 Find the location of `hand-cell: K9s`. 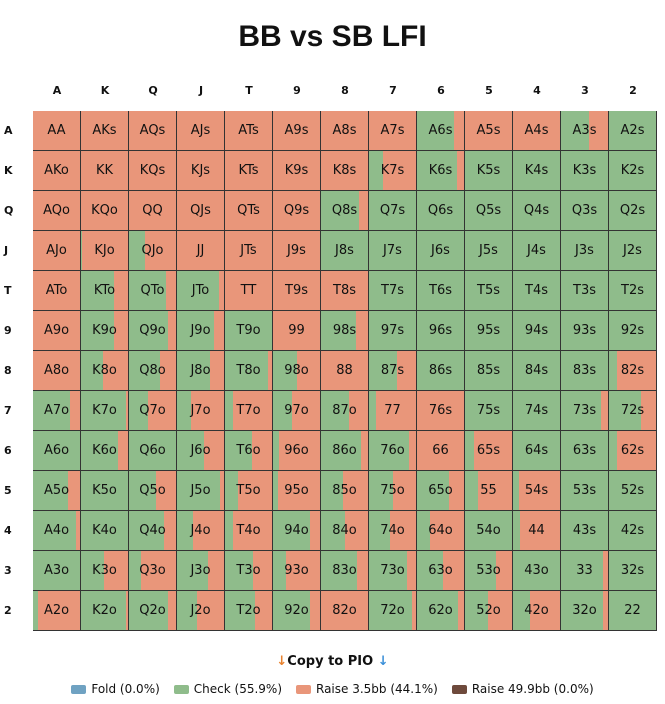

hand-cell: K9s is located at coordinates (297, 171).